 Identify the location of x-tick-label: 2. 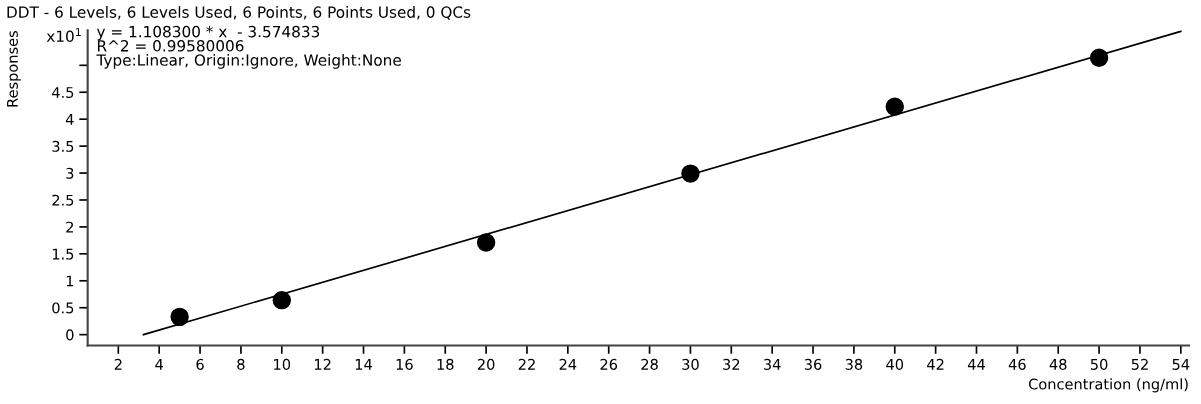
(118, 364).